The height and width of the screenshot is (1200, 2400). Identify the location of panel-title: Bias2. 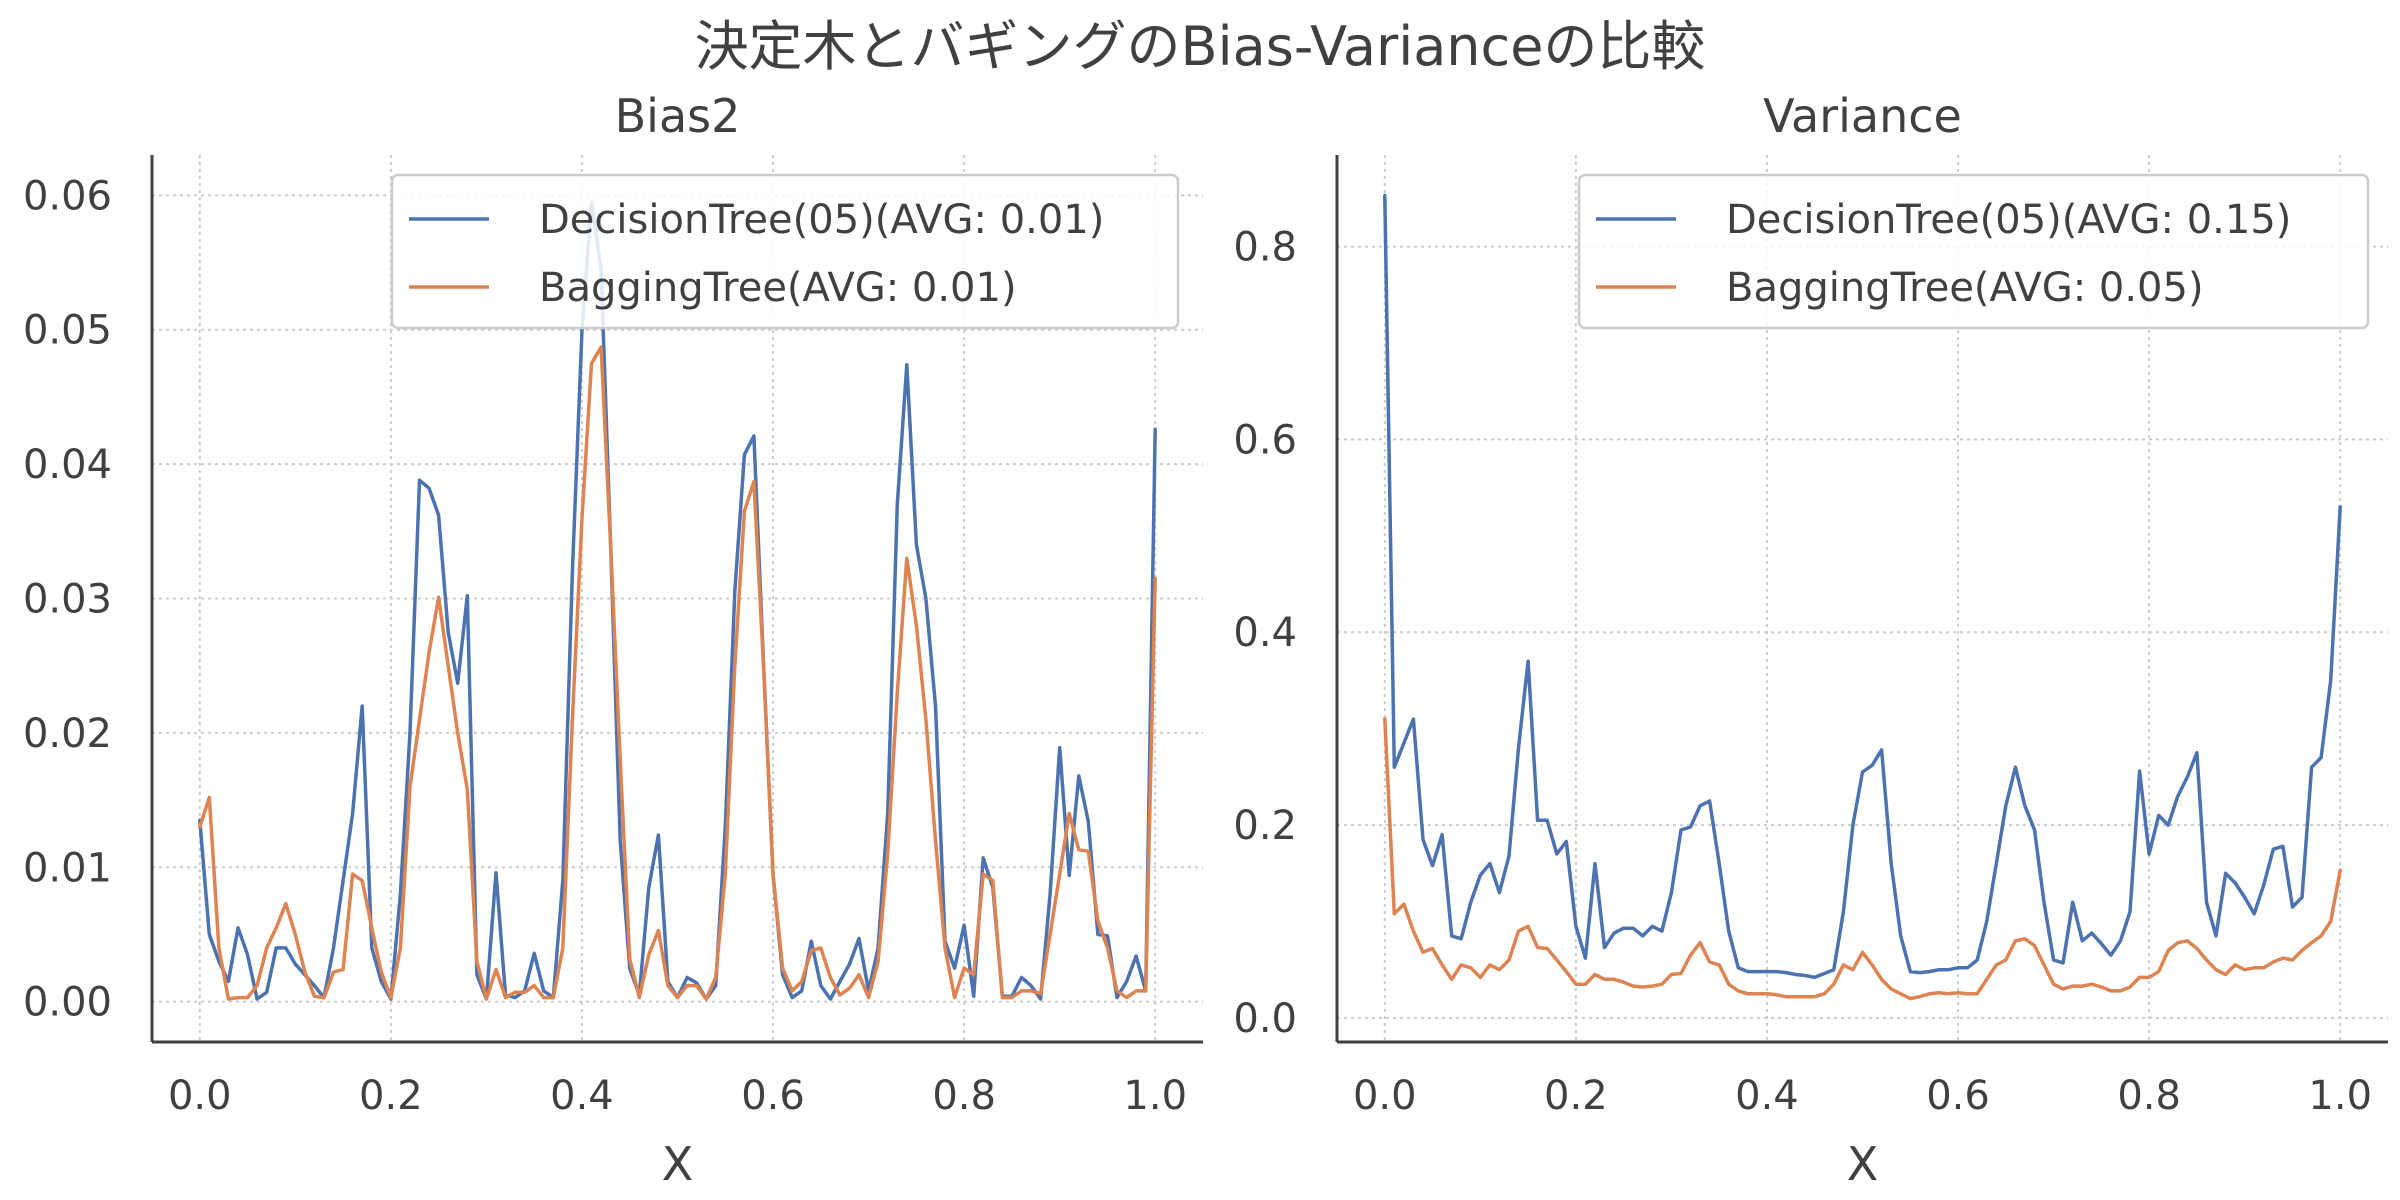
(678, 116).